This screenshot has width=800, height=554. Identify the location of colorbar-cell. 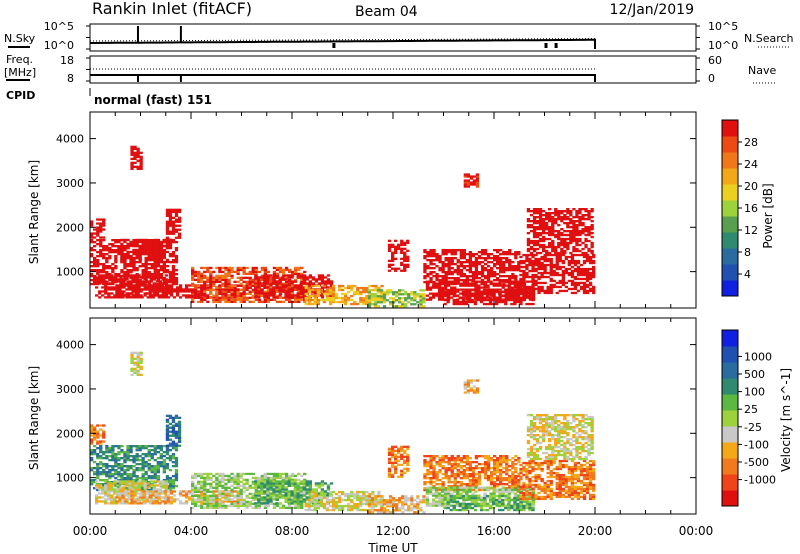
(730, 160).